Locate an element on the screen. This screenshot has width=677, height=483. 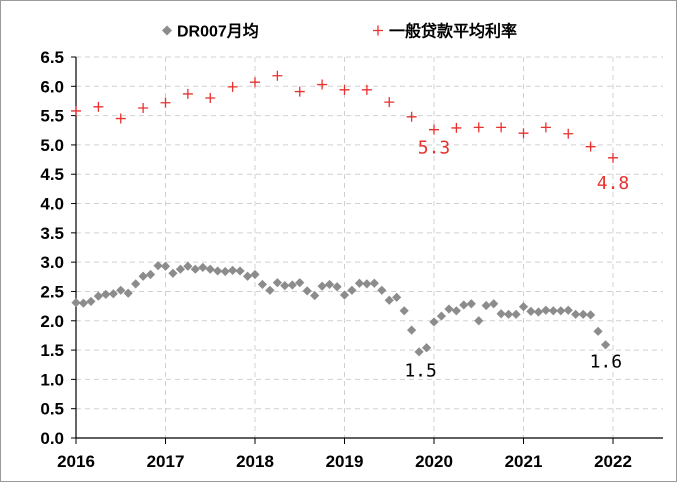
x-tick-label: 2022 is located at coordinates (613, 461).